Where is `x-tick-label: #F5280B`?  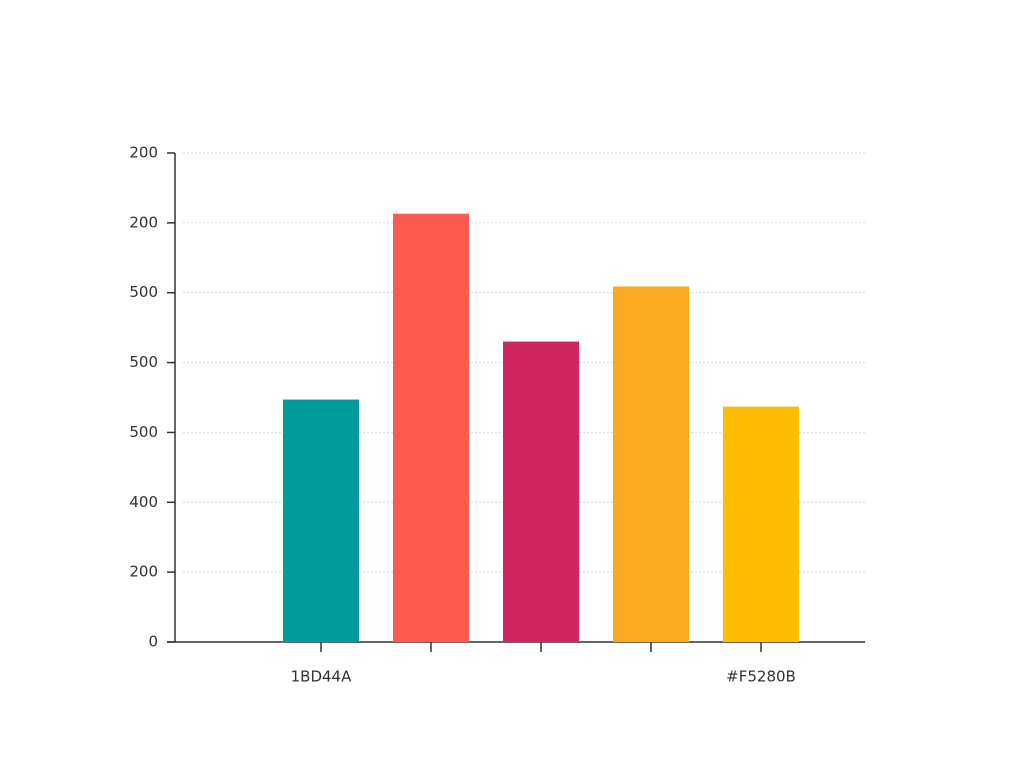 x-tick-label: #F5280B is located at coordinates (761, 677).